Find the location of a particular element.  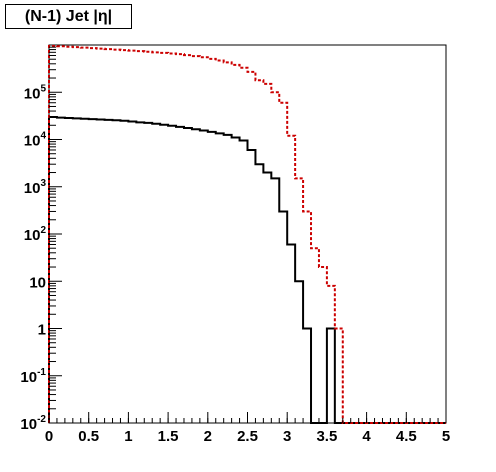

y-tick-label: 10⁻² is located at coordinates (33, 423).